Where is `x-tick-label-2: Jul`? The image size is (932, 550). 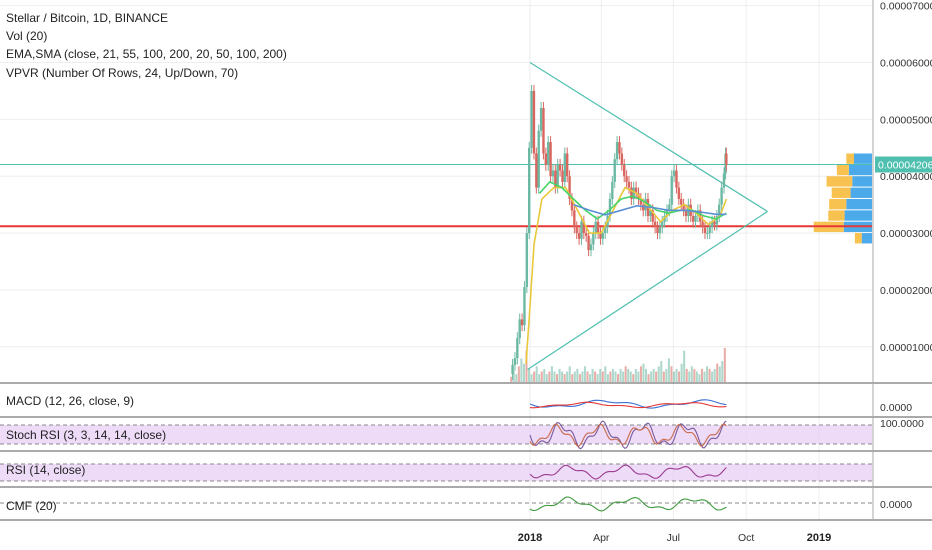 x-tick-label-2: Jul is located at coordinates (673, 538).